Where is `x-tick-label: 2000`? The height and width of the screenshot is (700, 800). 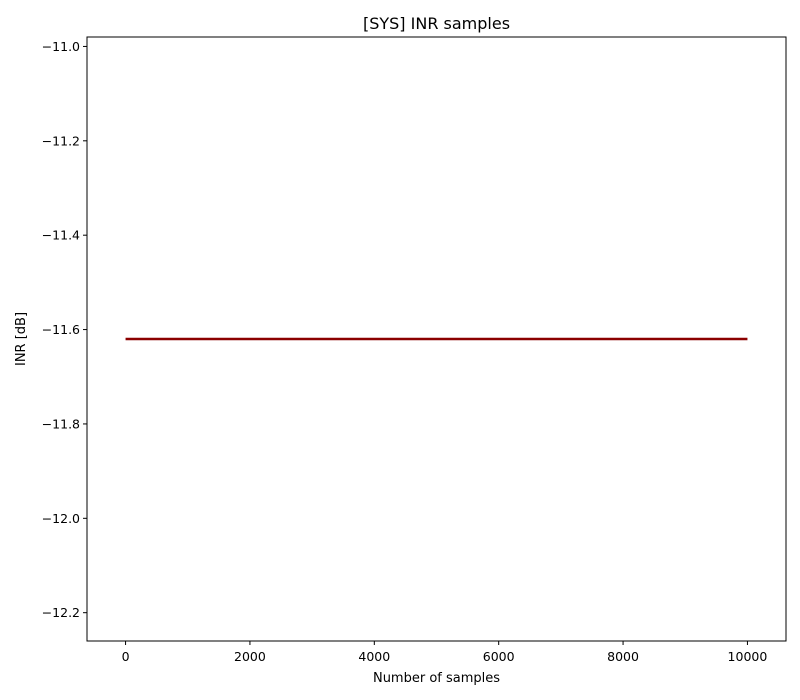
x-tick-label: 2000 is located at coordinates (250, 656).